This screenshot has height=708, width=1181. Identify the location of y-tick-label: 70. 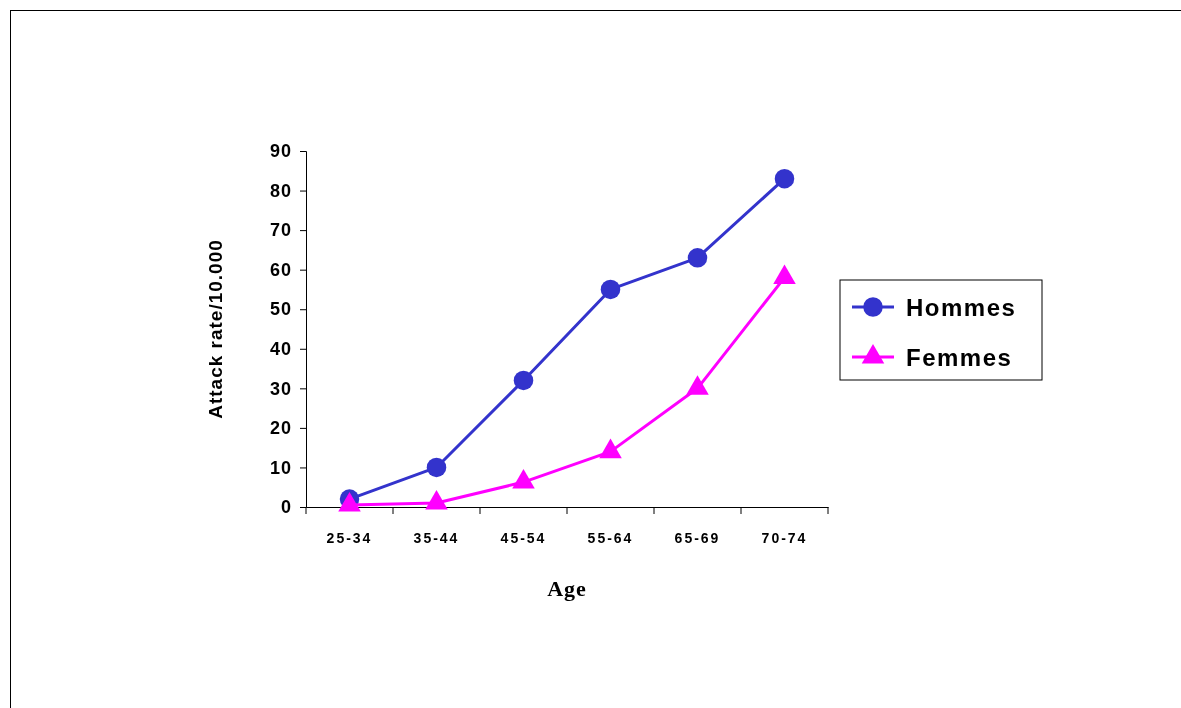
(280, 230).